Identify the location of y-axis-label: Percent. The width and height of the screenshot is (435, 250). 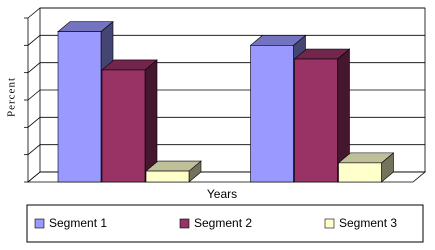
(12, 97).